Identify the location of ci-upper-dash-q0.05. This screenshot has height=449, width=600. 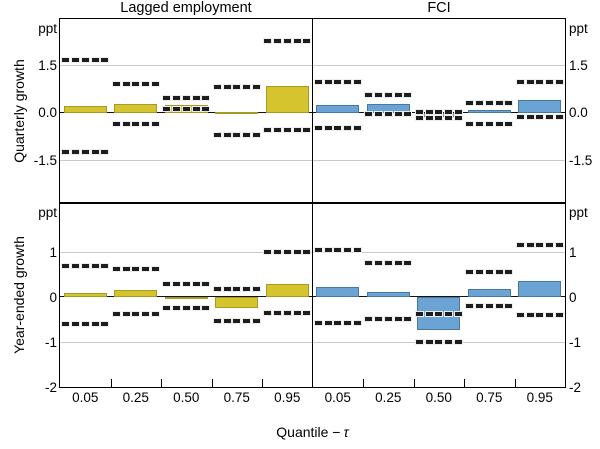
(337, 249).